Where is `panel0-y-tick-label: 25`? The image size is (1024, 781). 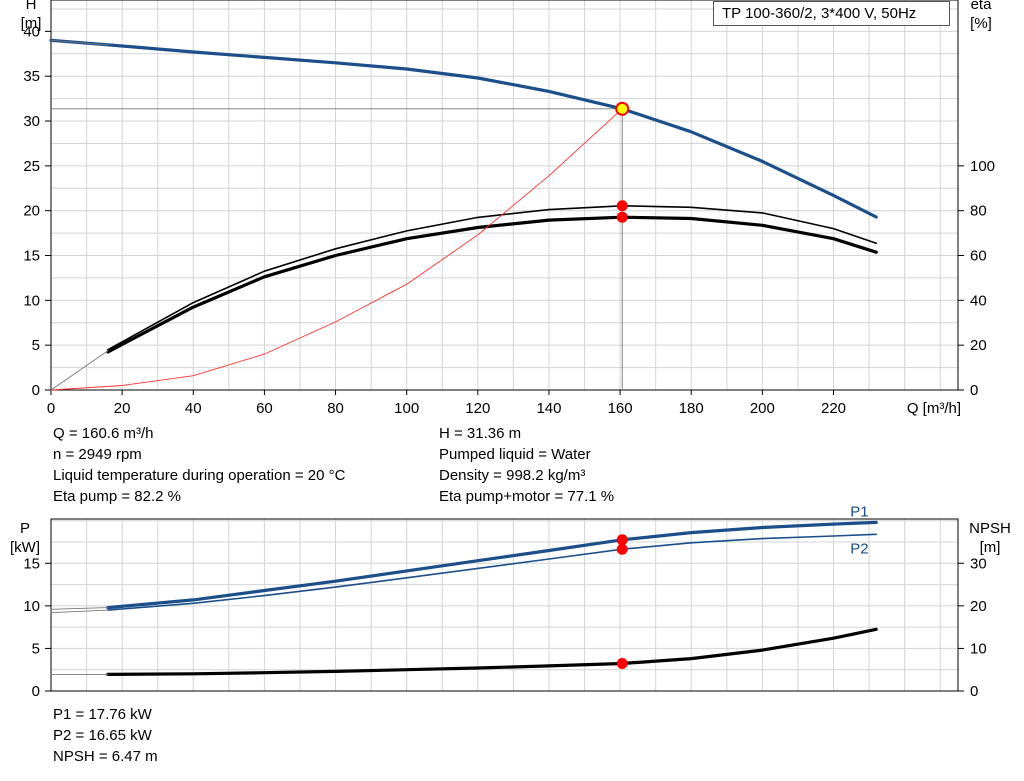 panel0-y-tick-label: 25 is located at coordinates (31, 166).